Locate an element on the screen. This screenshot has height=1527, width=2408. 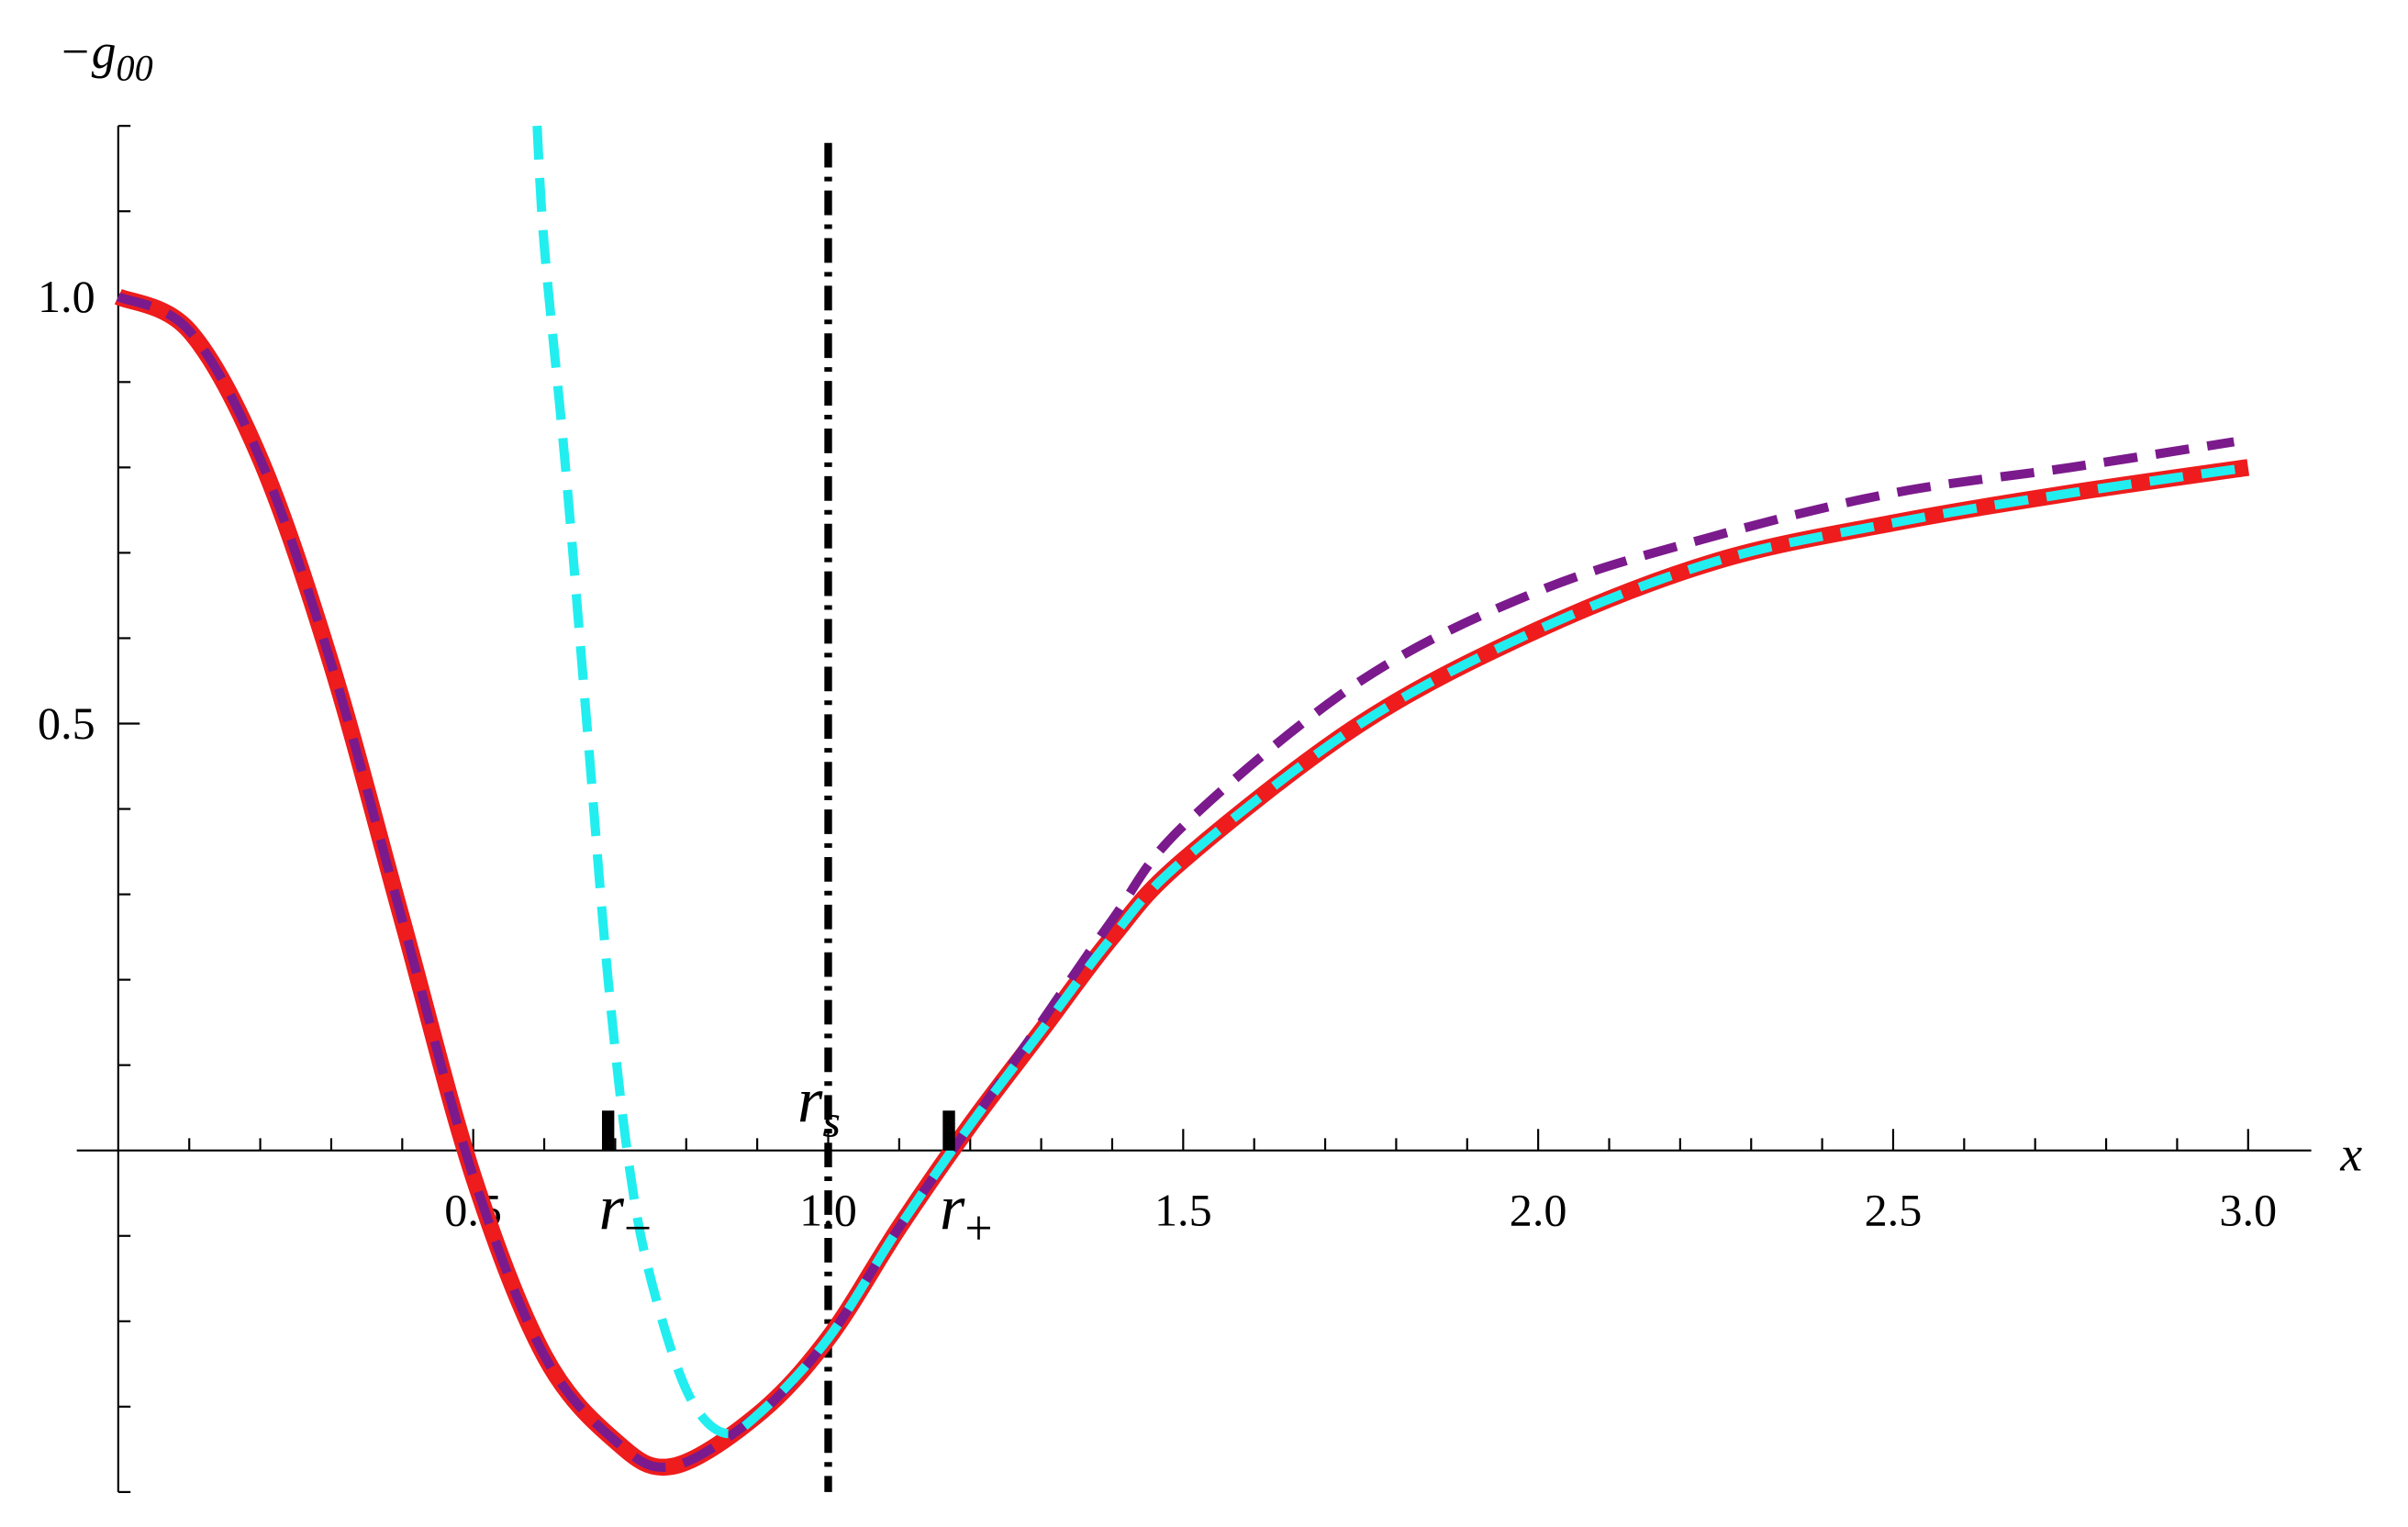
y-tick-label: 1.0 is located at coordinates (67, 296).